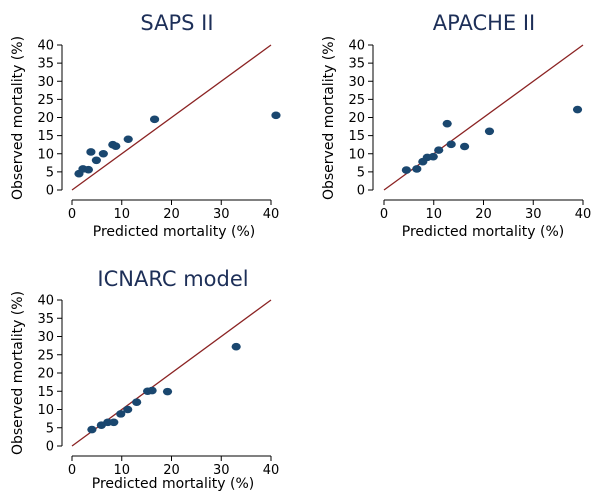  What do you see at coordinates (484, 23) in the screenshot?
I see `chart-title: APACHE II` at bounding box center [484, 23].